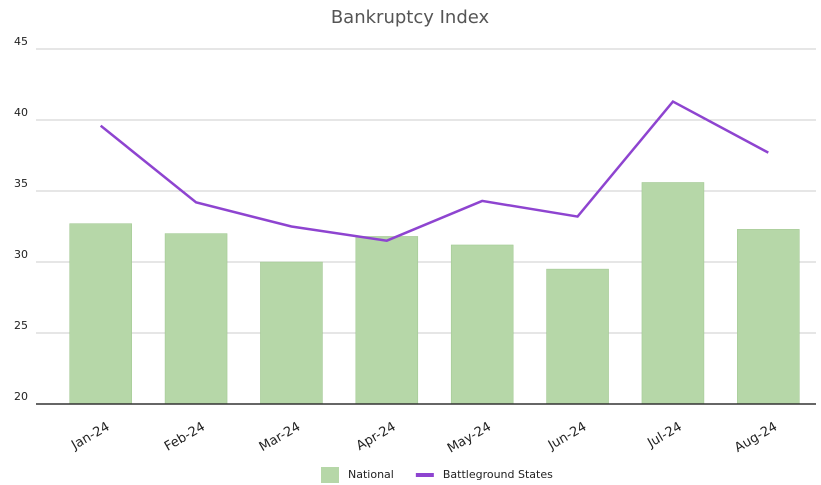 The width and height of the screenshot is (821, 485). Describe the element at coordinates (410, 17) in the screenshot. I see `chart-title: Bankruptcy Index` at that location.